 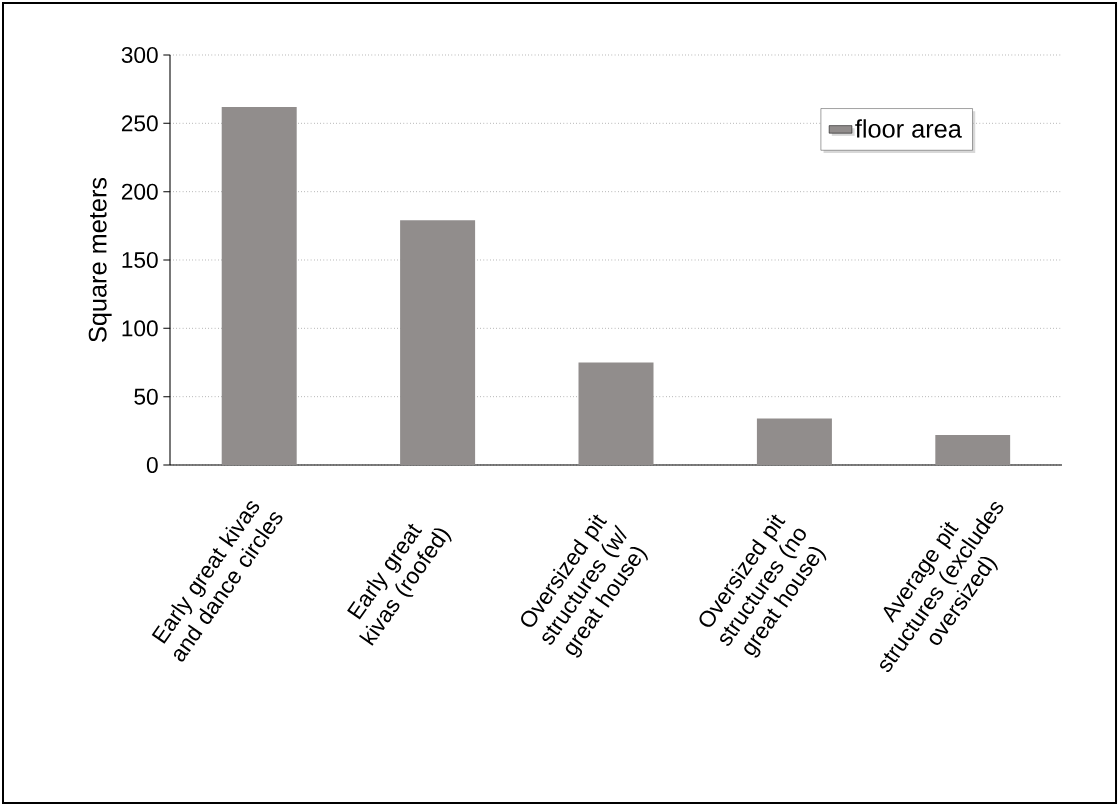 What do you see at coordinates (139, 55) in the screenshot?
I see `y-tick-label: 300` at bounding box center [139, 55].